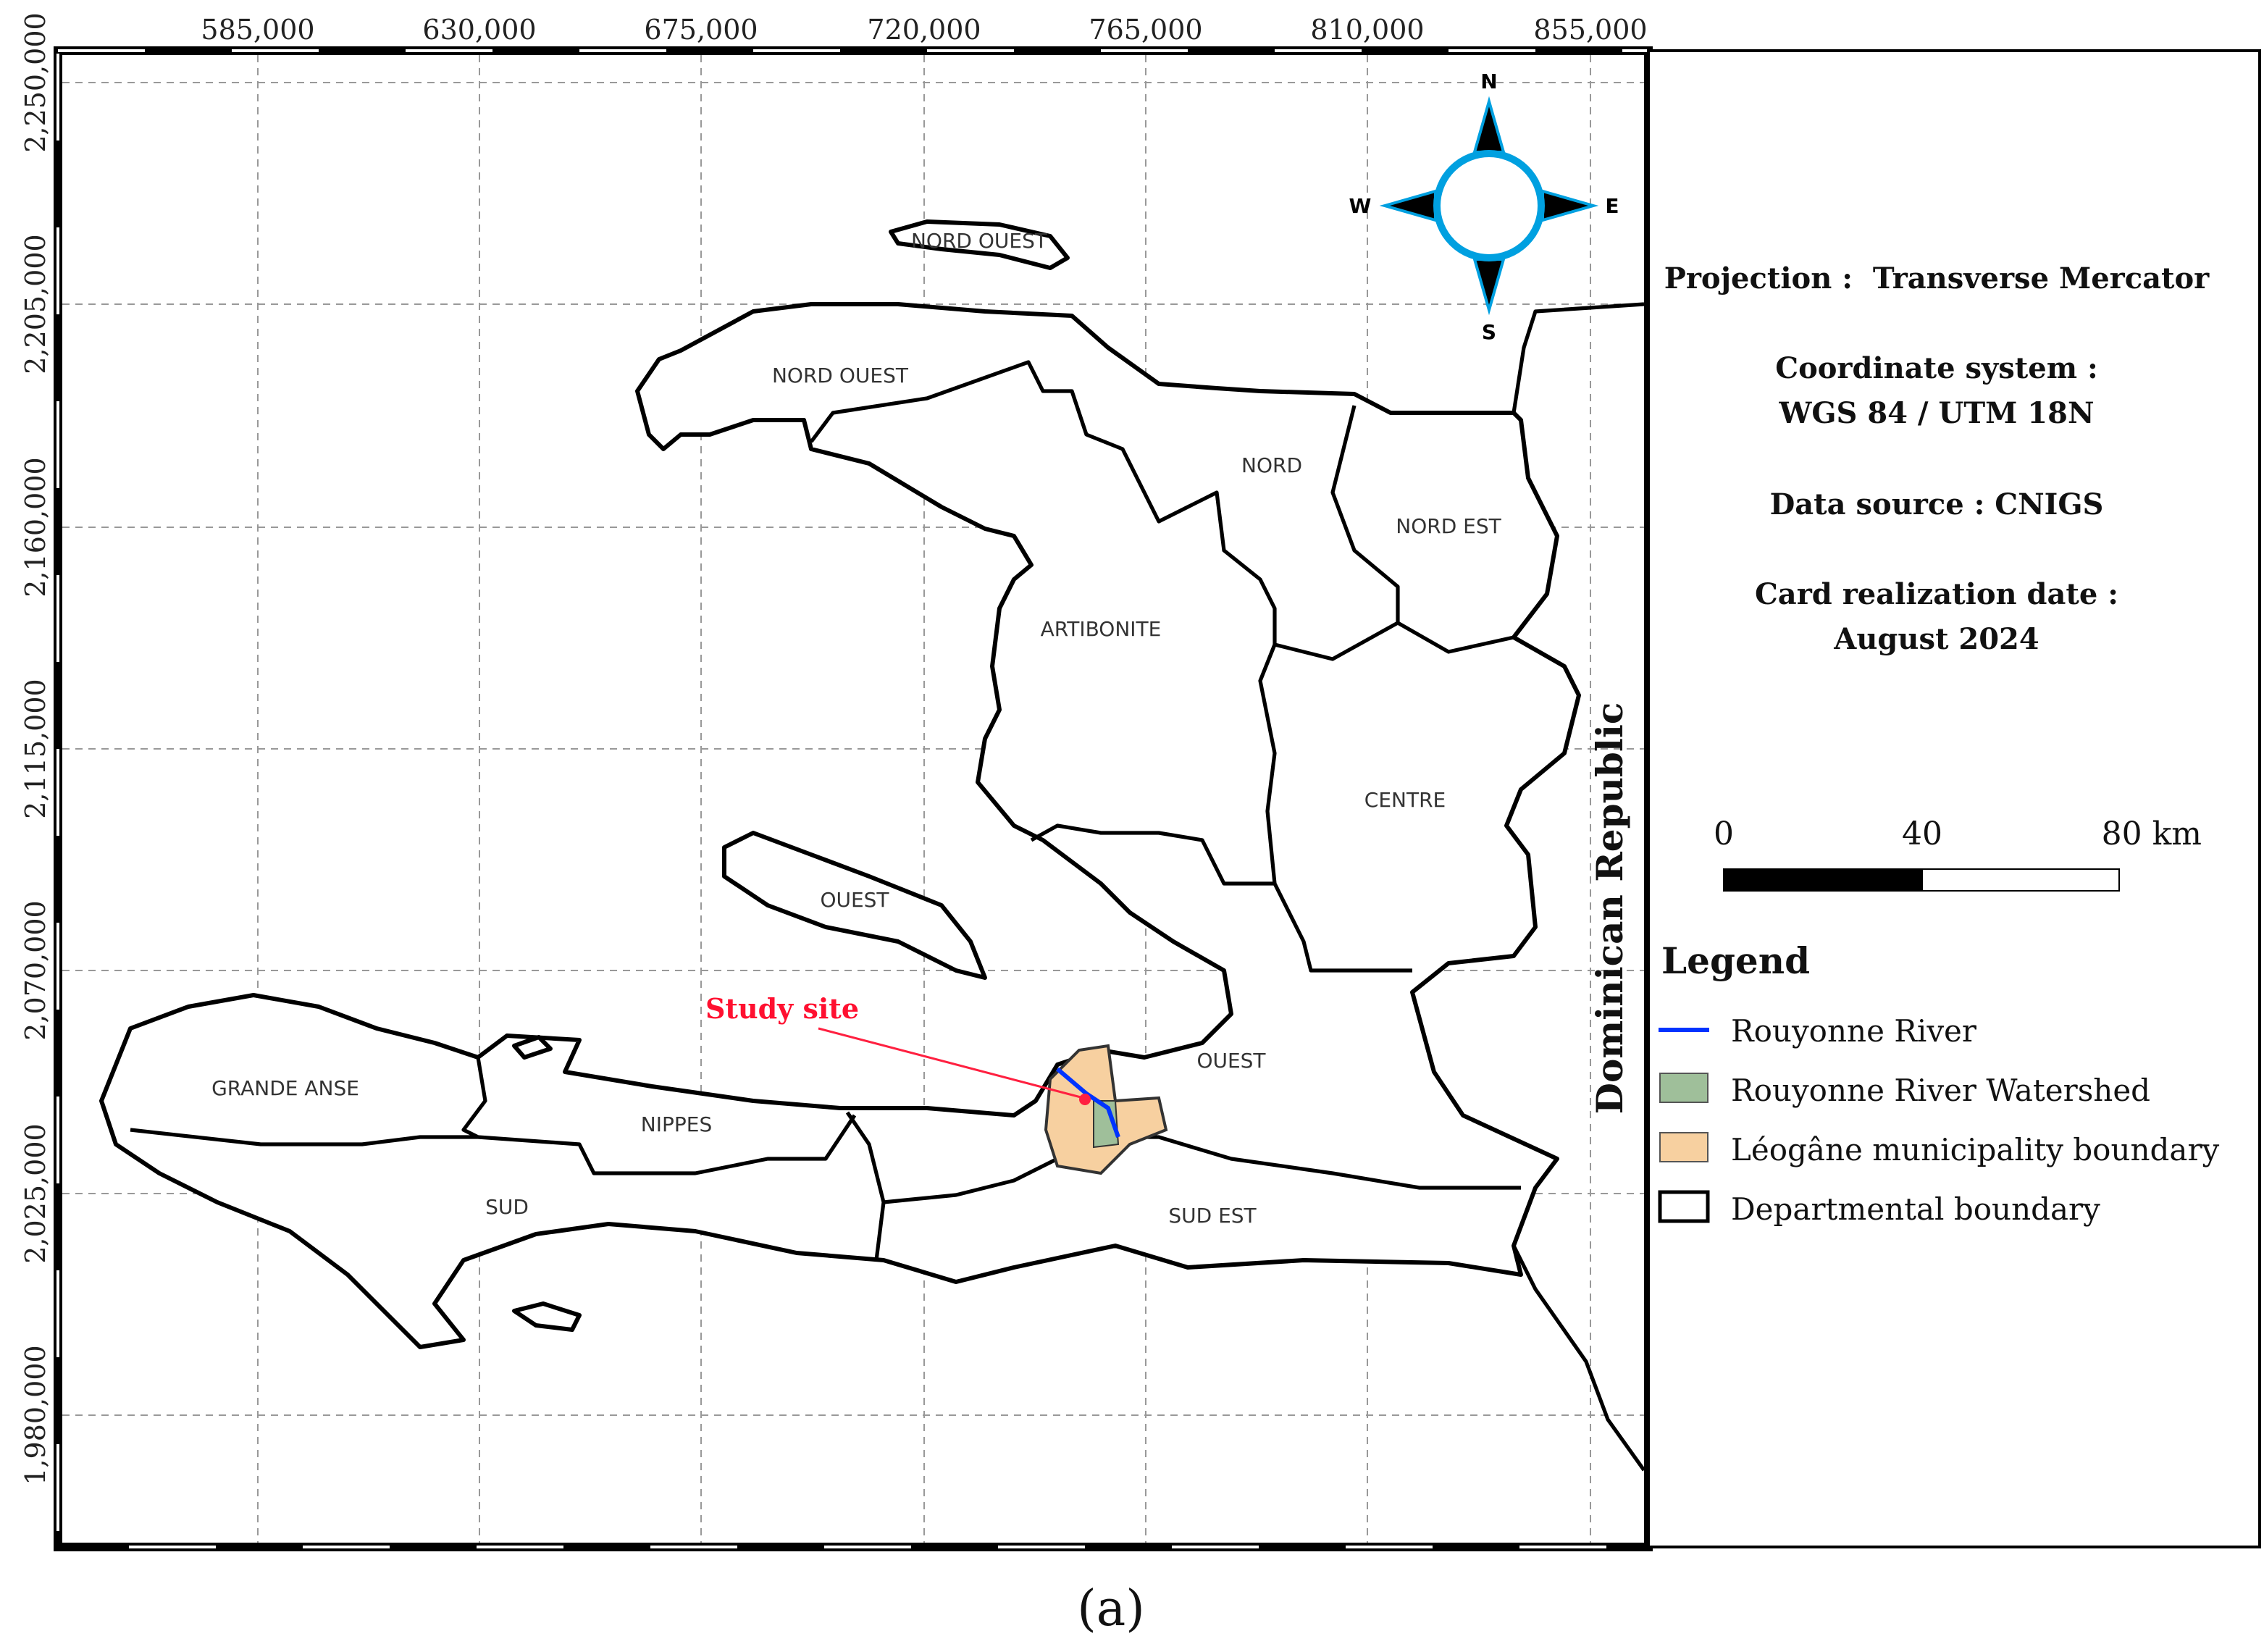 The height and width of the screenshot is (1652, 2264). Describe the element at coordinates (533, 1047) in the screenshot. I see `cayemites` at that location.